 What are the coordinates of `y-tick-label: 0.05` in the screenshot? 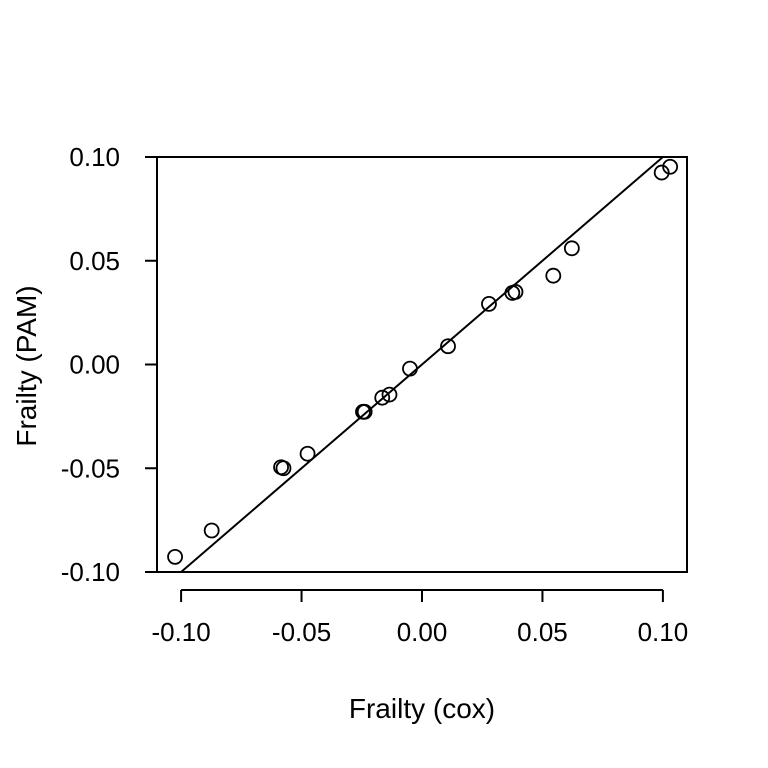 It's located at (94, 261).